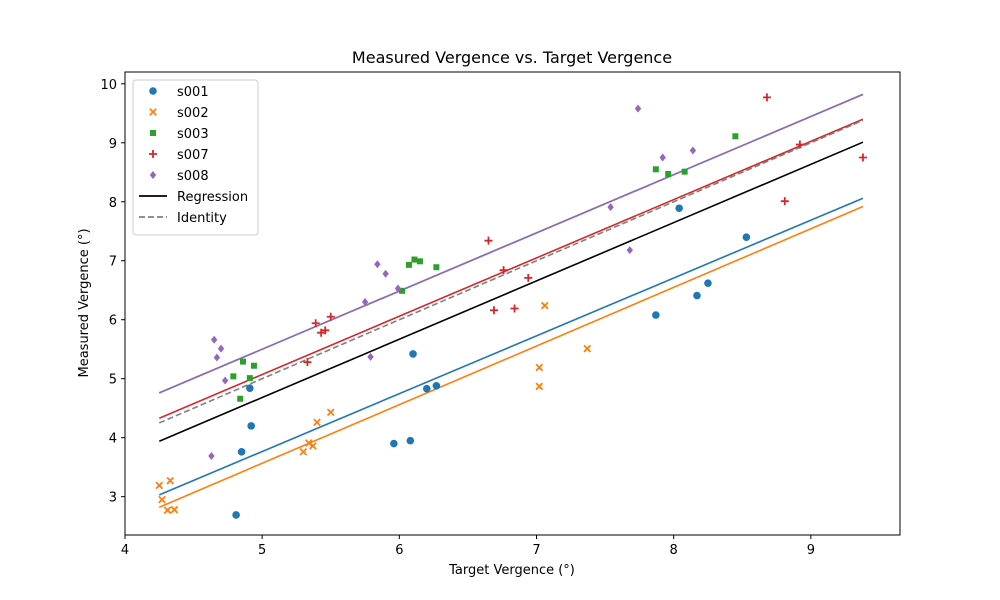 The image size is (1000, 600). What do you see at coordinates (262, 550) in the screenshot?
I see `x-tick-label: 5` at bounding box center [262, 550].